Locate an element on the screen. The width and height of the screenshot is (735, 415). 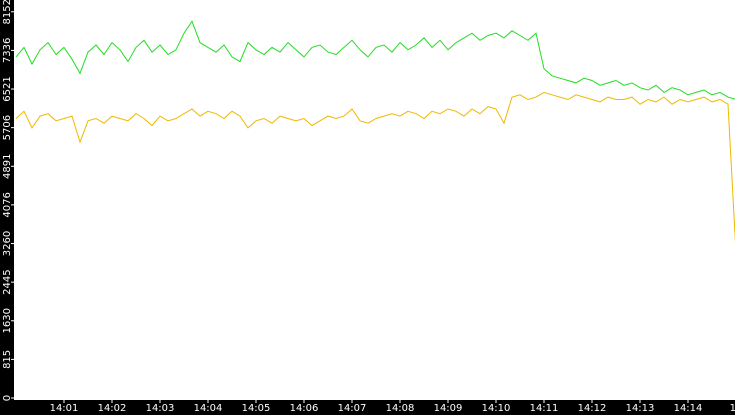
y-tick-label: 1630 is located at coordinates (7, 320).